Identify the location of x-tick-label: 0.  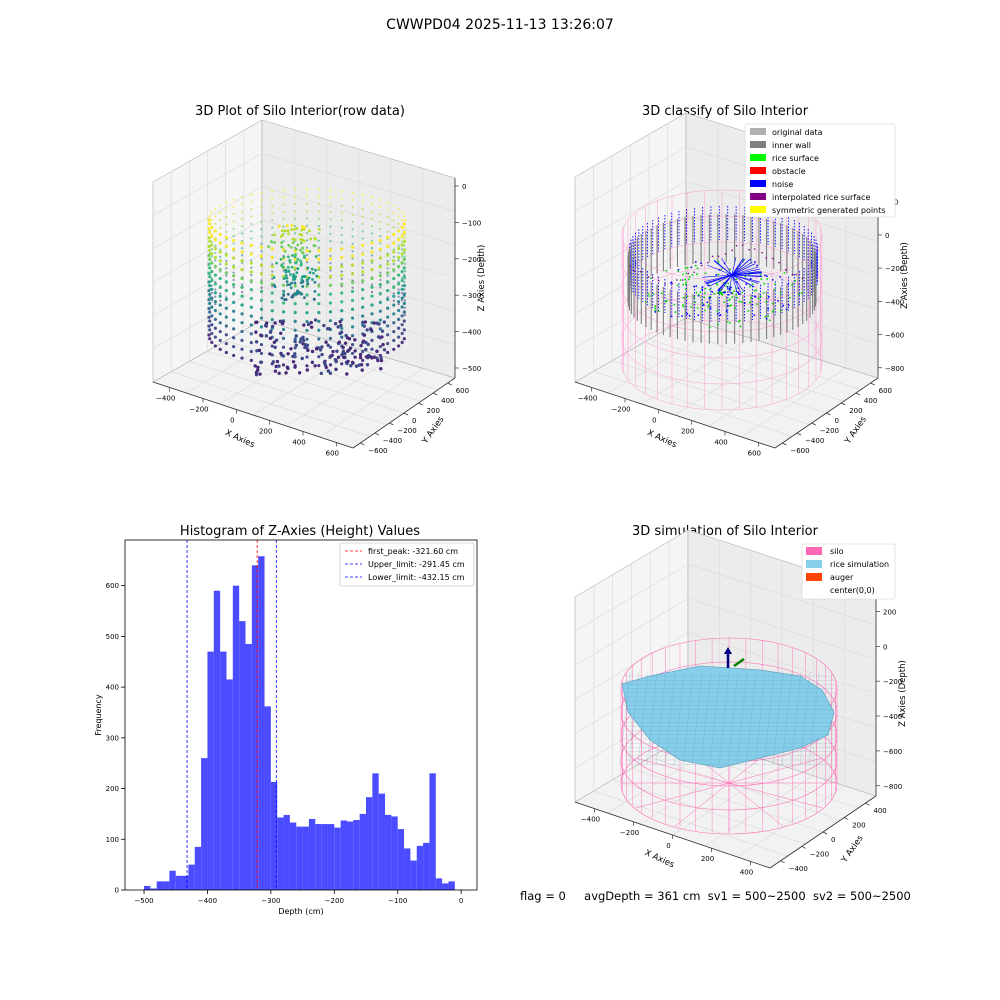
(461, 901).